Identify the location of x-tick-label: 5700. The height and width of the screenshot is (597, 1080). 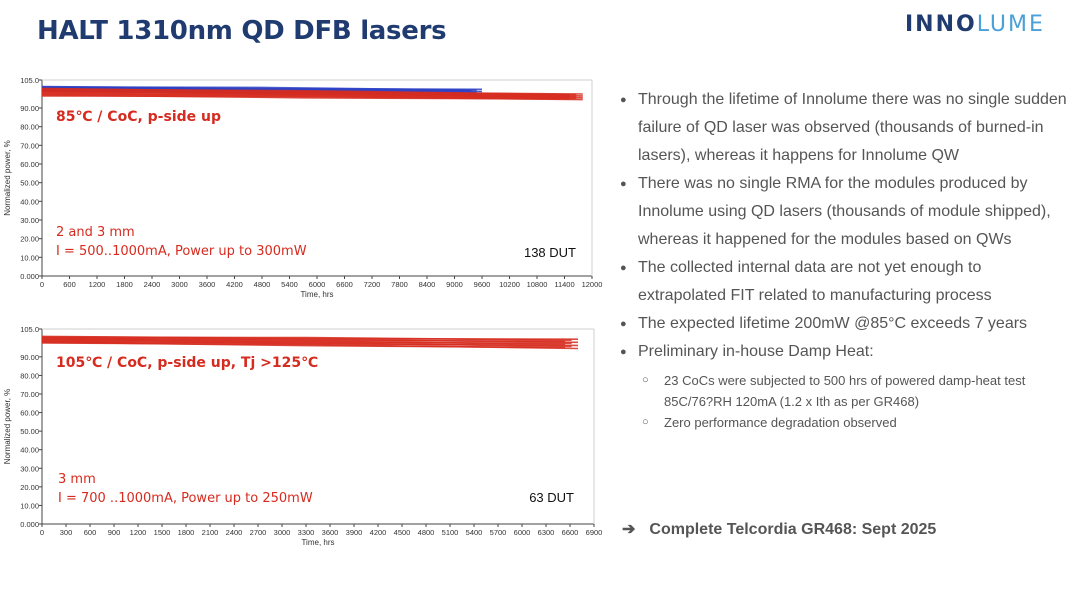
(498, 532).